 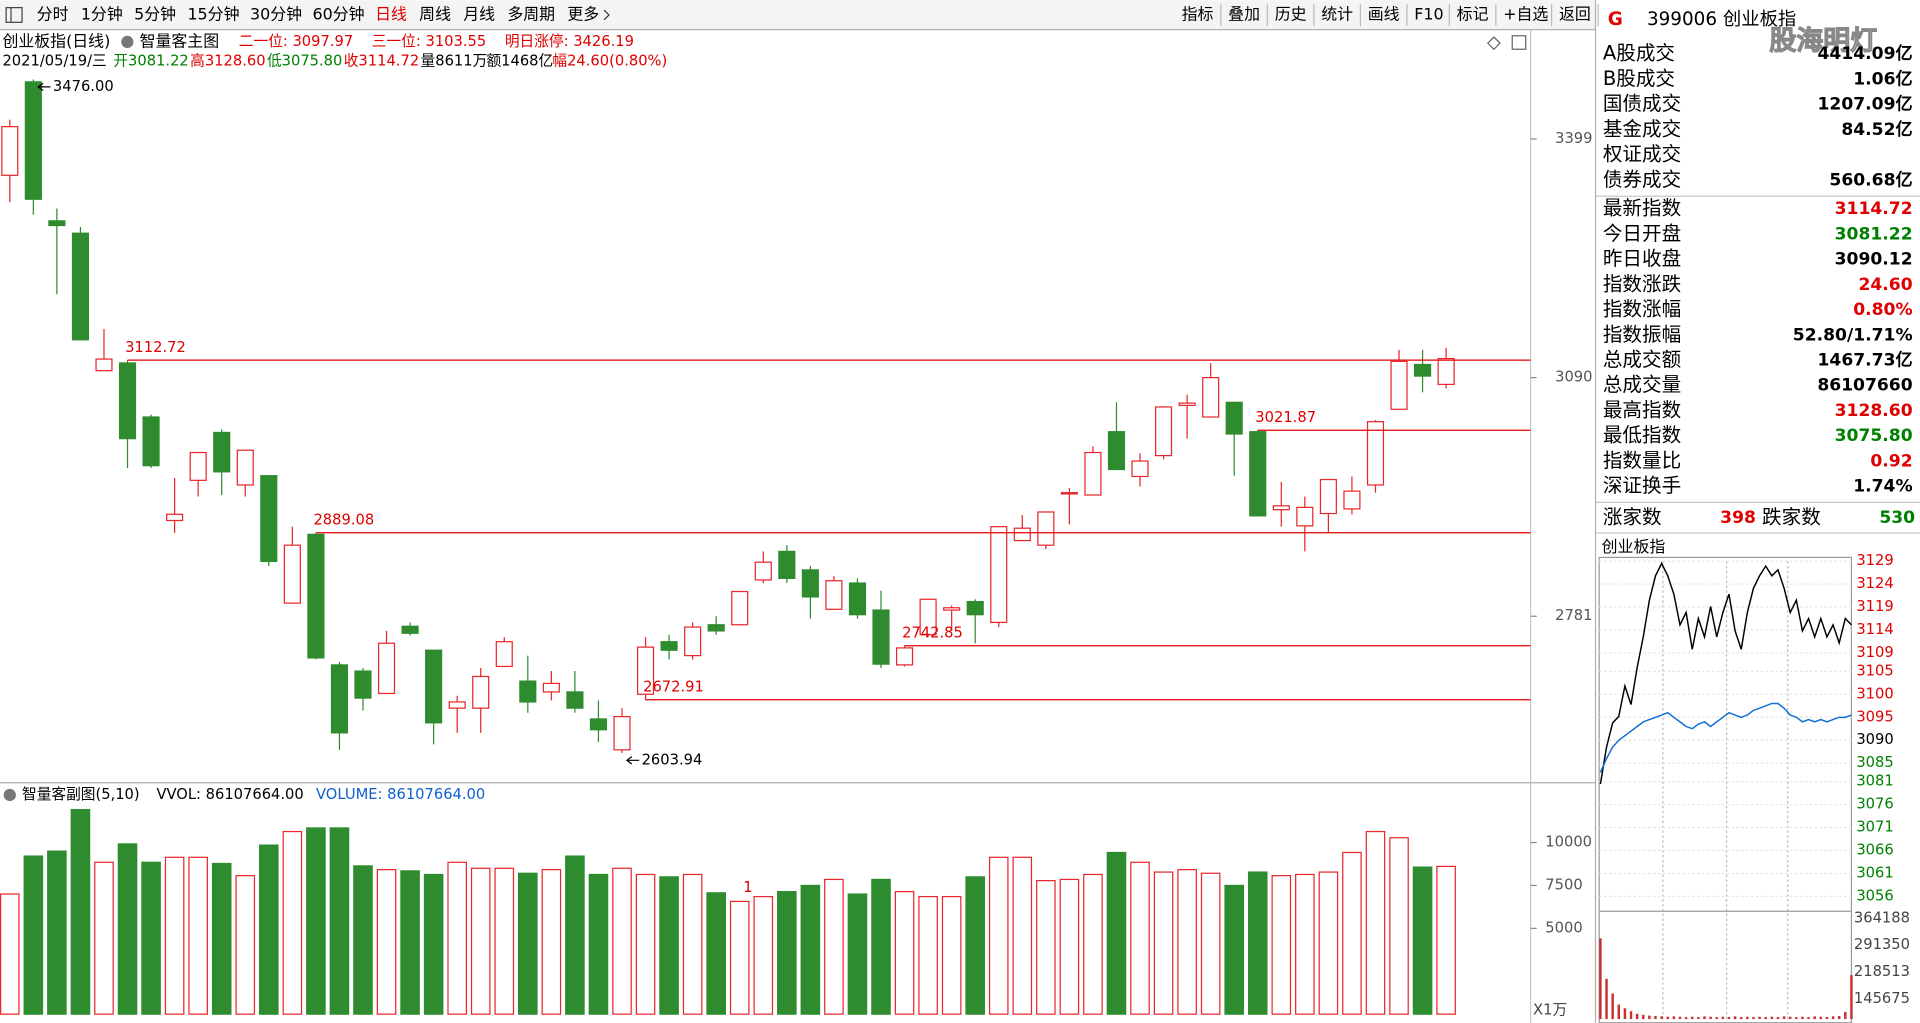 I want to click on quote-label: 深证换手, so click(x=1642, y=485).